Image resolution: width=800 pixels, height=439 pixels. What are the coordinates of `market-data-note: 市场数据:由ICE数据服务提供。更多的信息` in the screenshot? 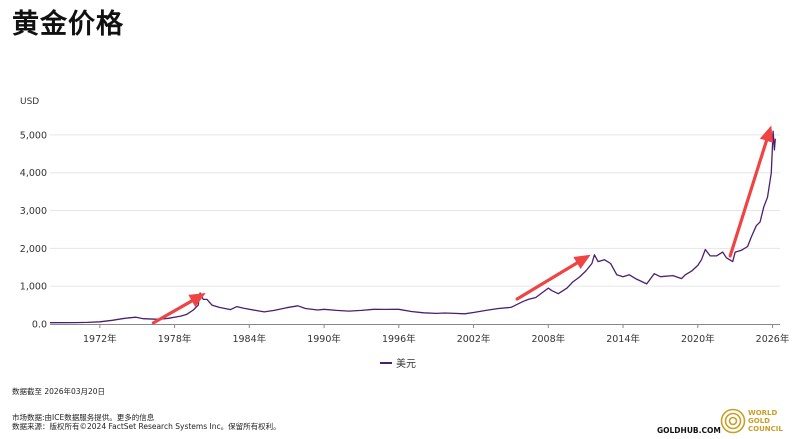 It's located at (83, 417).